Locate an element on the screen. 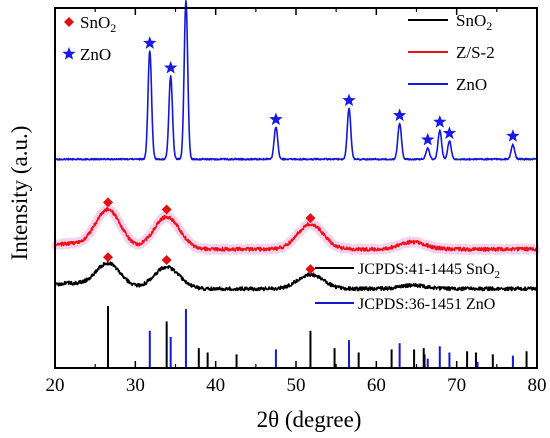  reference-legend-label: JCPDS:41-1445 SnO2 is located at coordinates (429, 271).